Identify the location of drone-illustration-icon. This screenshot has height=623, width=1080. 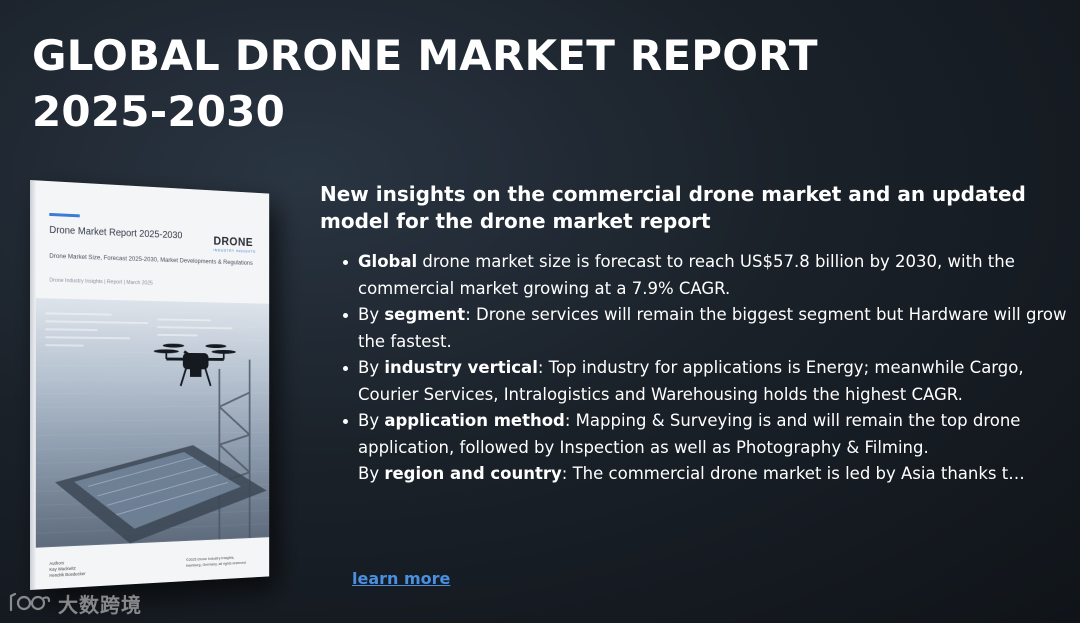
(152, 423).